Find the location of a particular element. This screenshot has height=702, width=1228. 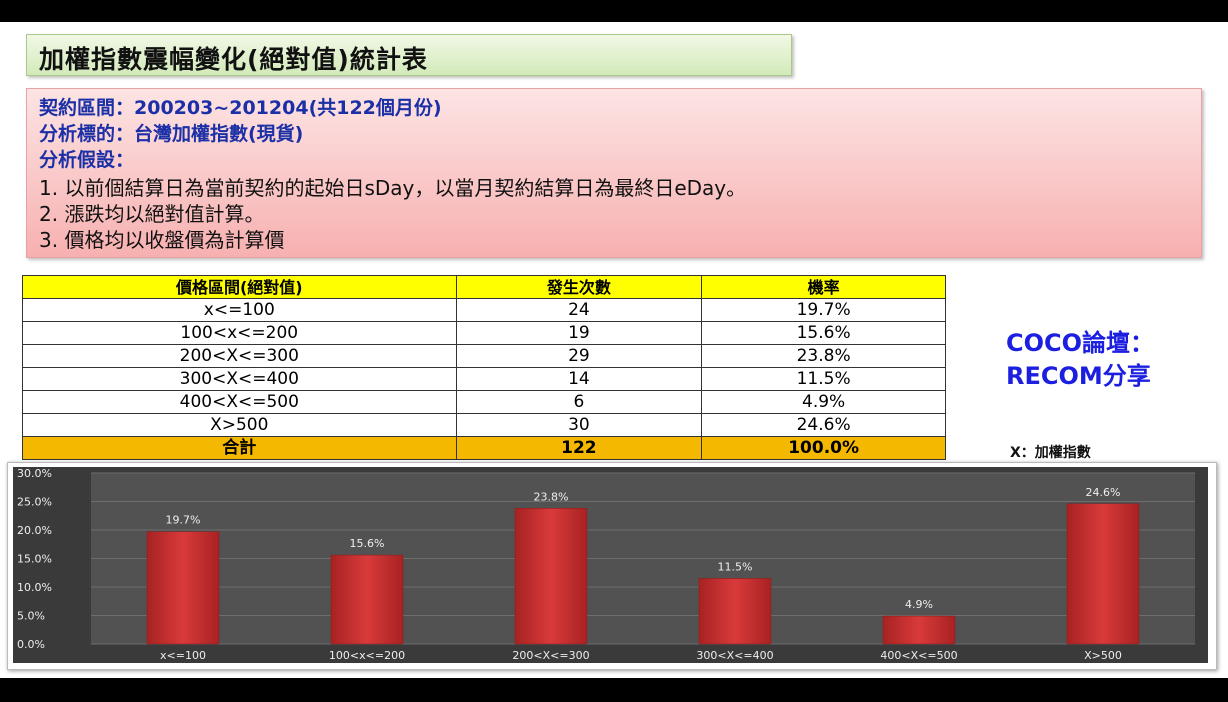

count-cell: 14 is located at coordinates (579, 379).